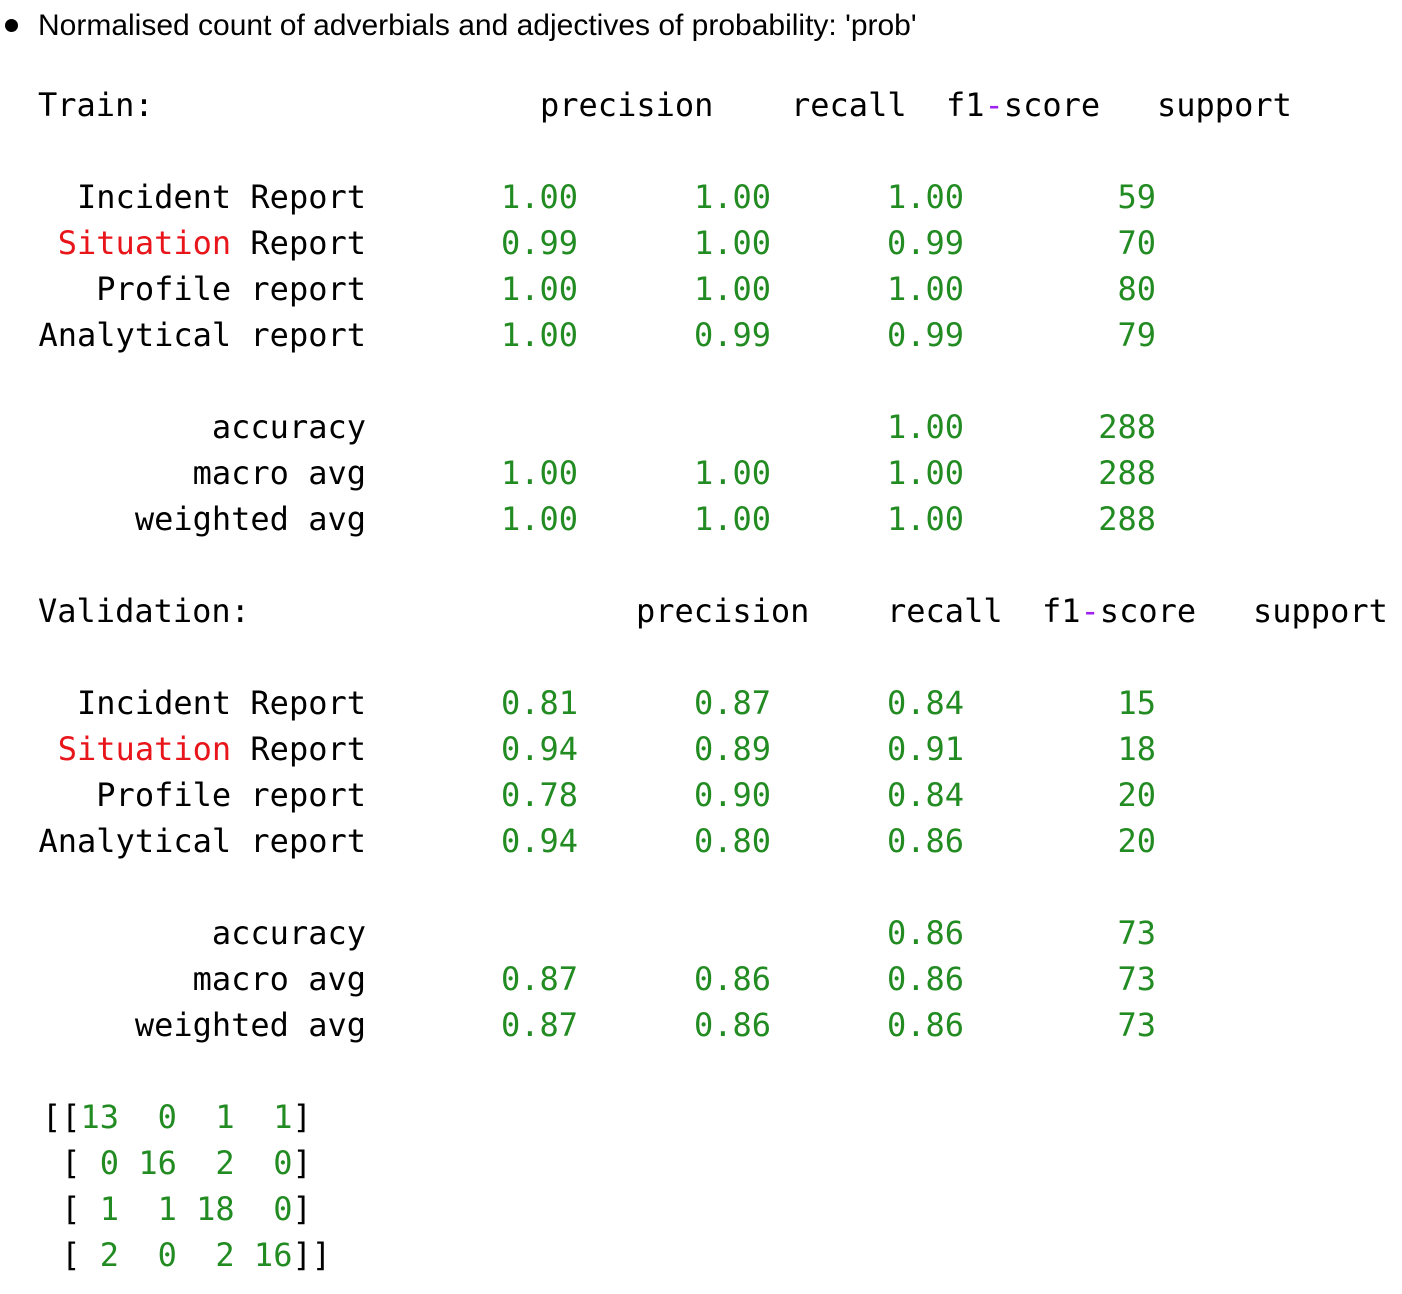 This screenshot has height=1294, width=1402. What do you see at coordinates (183, 933) in the screenshot?
I see `validation-summary-label: accuracy` at bounding box center [183, 933].